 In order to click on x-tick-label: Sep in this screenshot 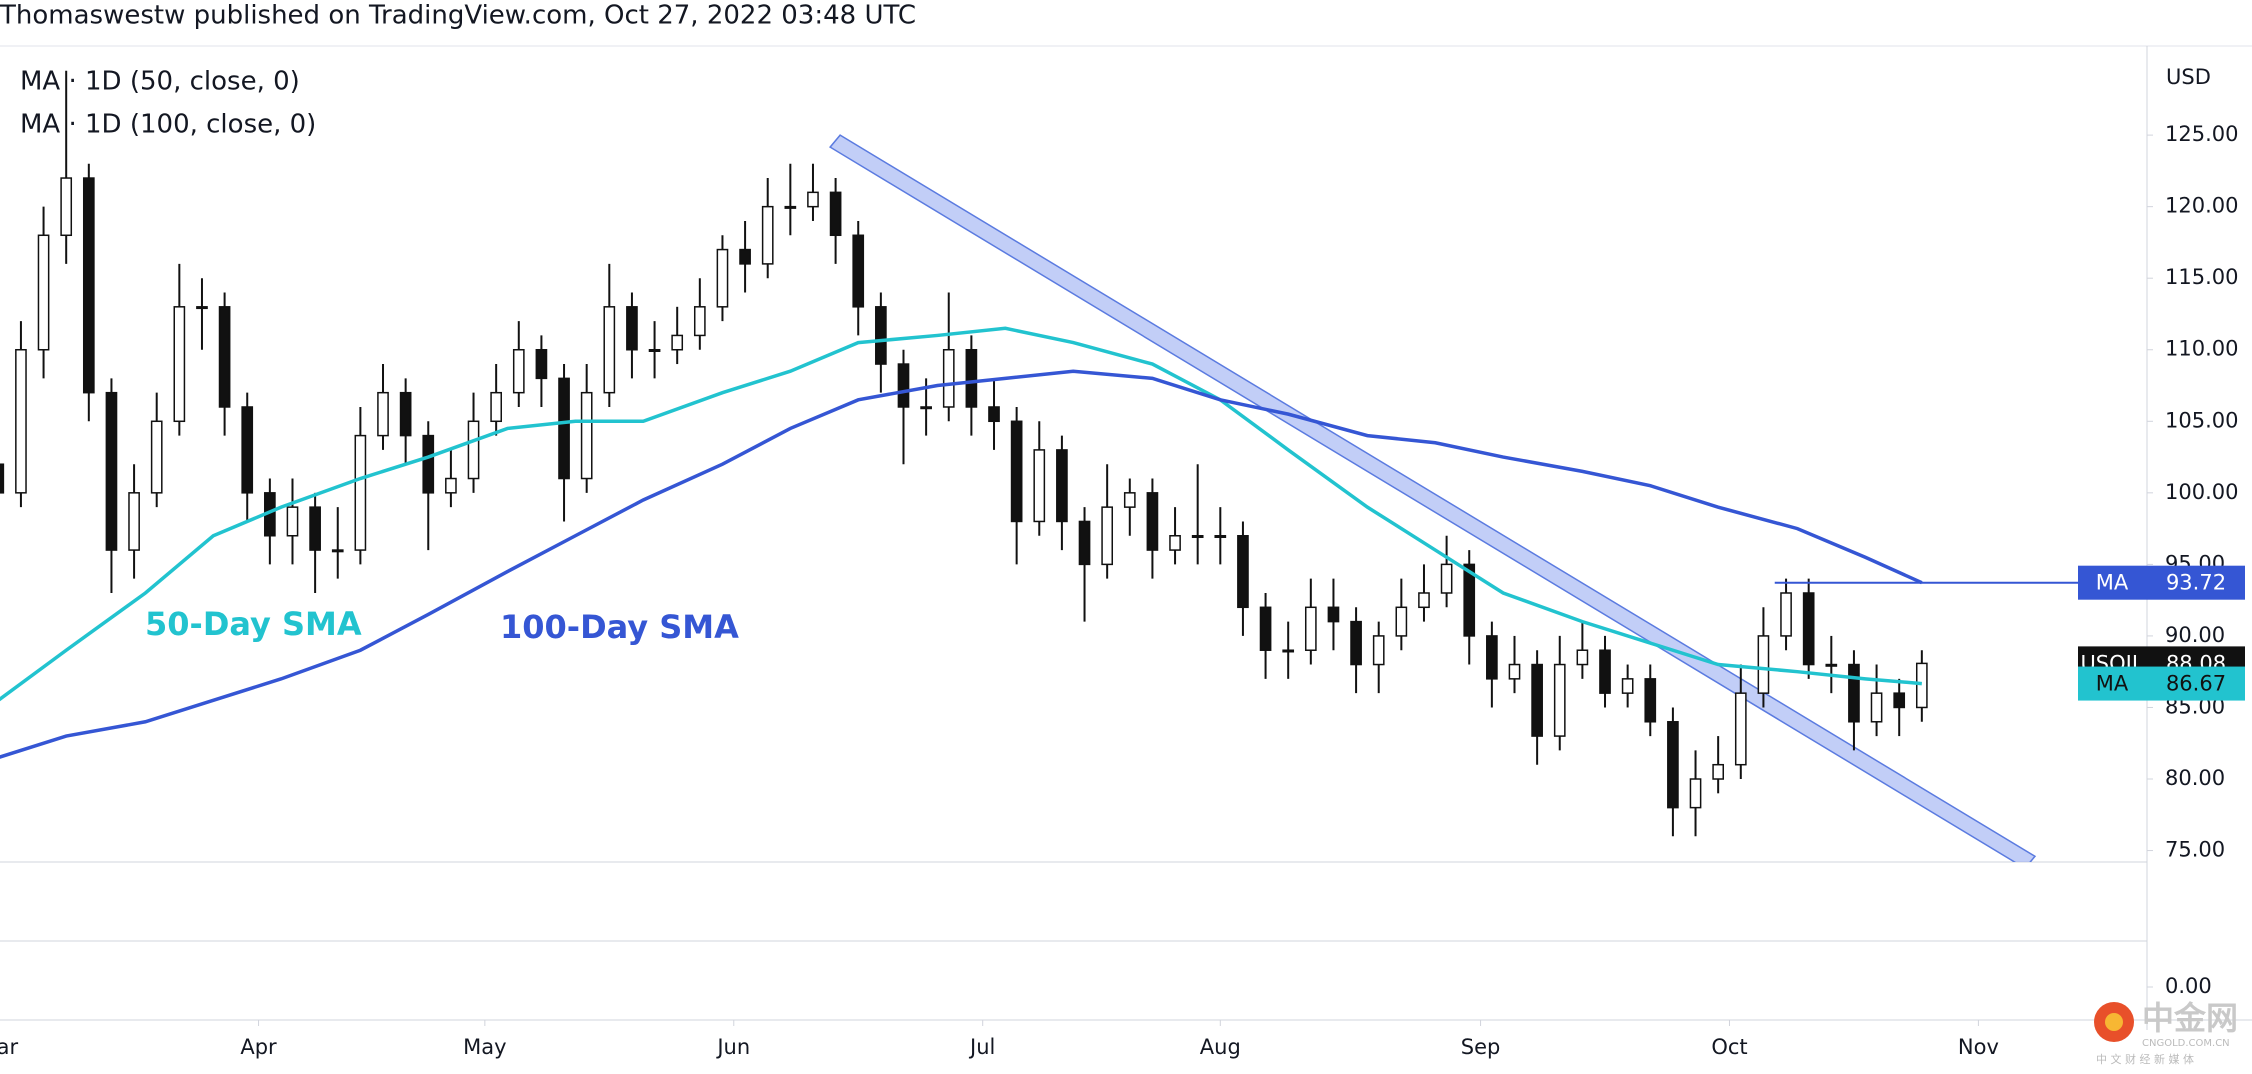, I will do `click(1481, 1047)`.